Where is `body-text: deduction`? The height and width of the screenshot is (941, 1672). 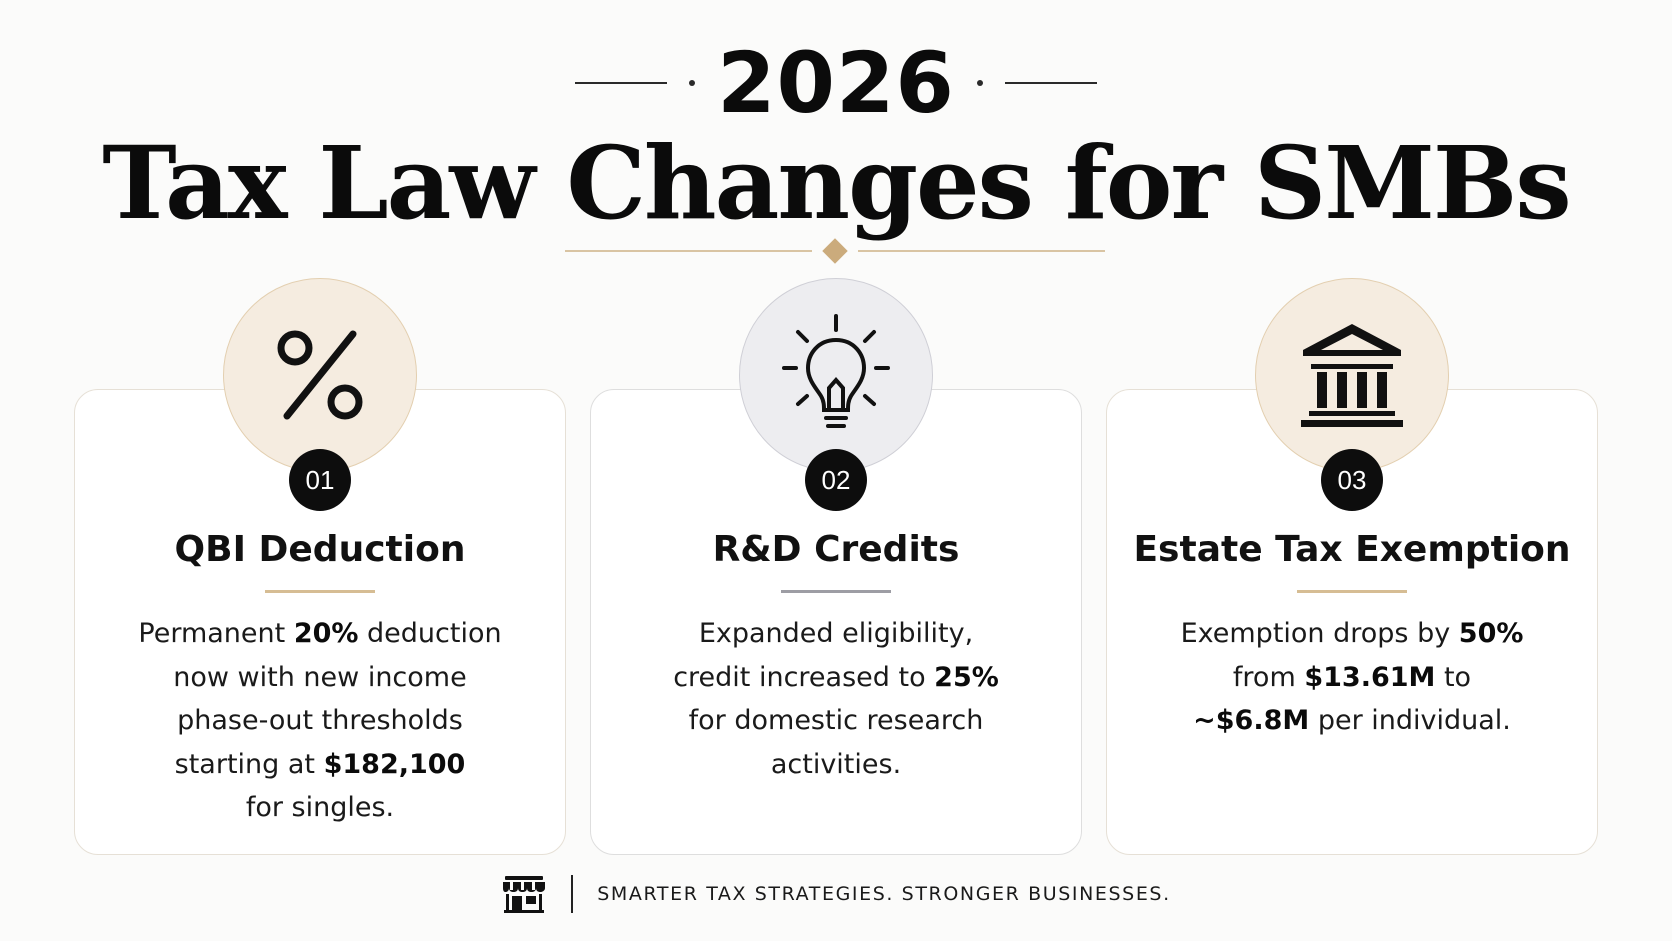
body-text: deduction is located at coordinates (430, 633).